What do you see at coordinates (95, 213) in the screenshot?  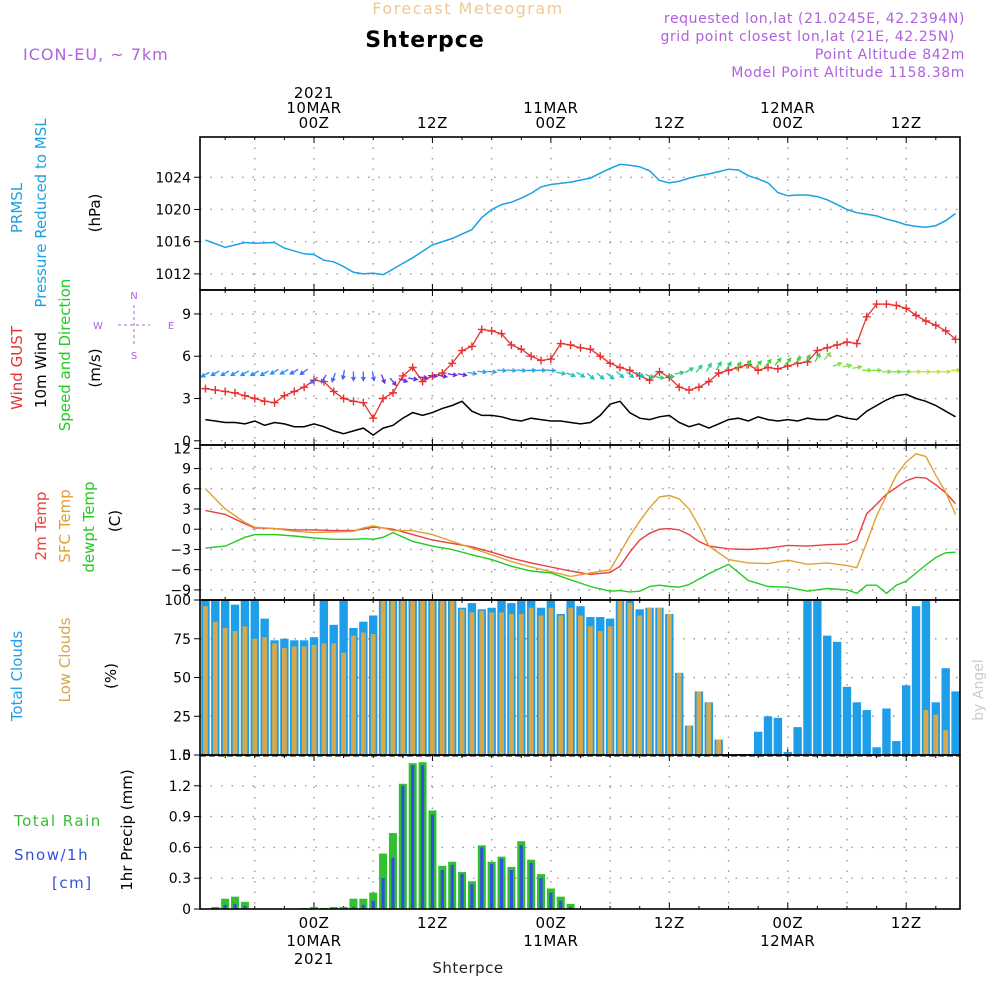 I see `pressure-unit-label: (hPa)` at bounding box center [95, 213].